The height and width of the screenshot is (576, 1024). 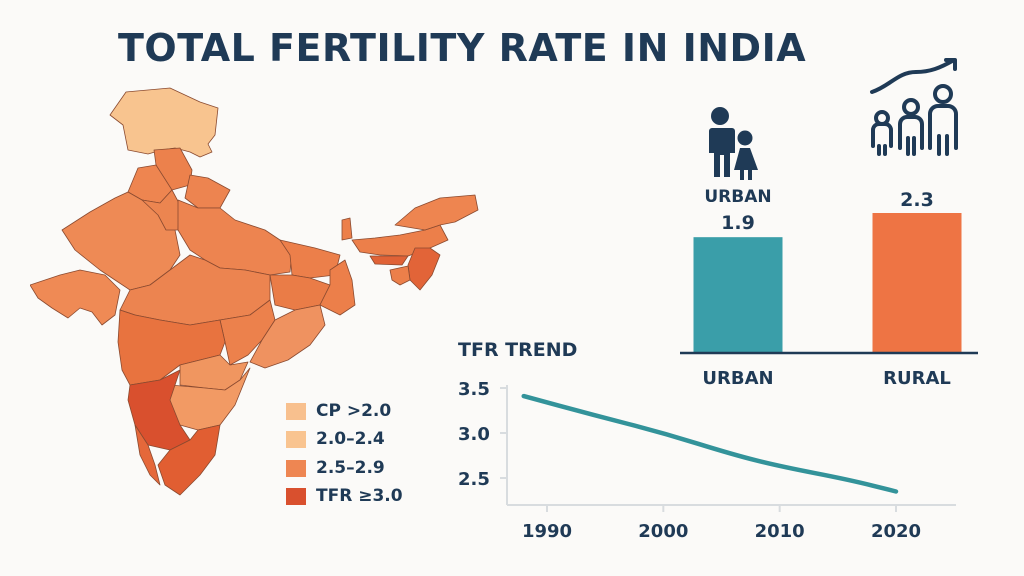 I want to click on legend-label: TFR ≥3.0, so click(x=359, y=496).